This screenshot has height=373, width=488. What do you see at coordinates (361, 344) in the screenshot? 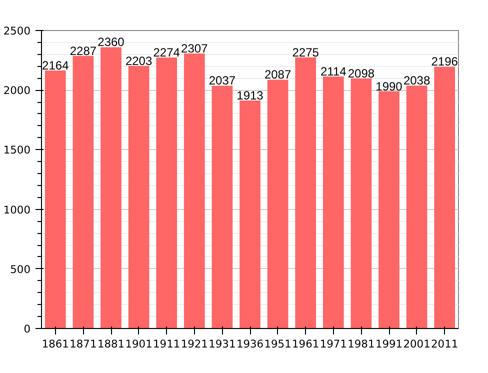
I see `x-tick-label: 1981` at bounding box center [361, 344].